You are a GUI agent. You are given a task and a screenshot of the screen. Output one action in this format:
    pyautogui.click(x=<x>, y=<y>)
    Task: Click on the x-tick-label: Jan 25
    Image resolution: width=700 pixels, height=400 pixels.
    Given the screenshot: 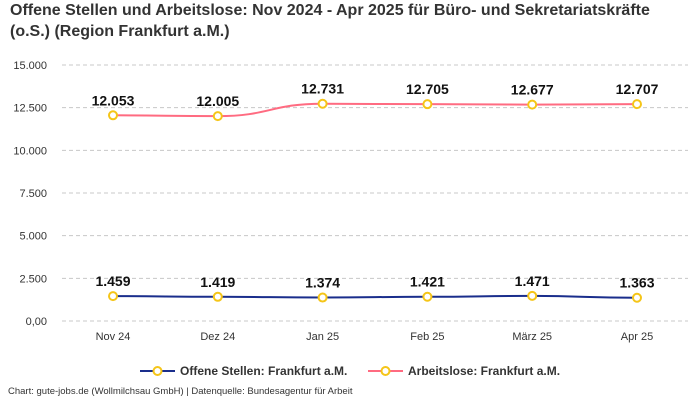 What is the action you would take?
    pyautogui.click(x=322, y=337)
    